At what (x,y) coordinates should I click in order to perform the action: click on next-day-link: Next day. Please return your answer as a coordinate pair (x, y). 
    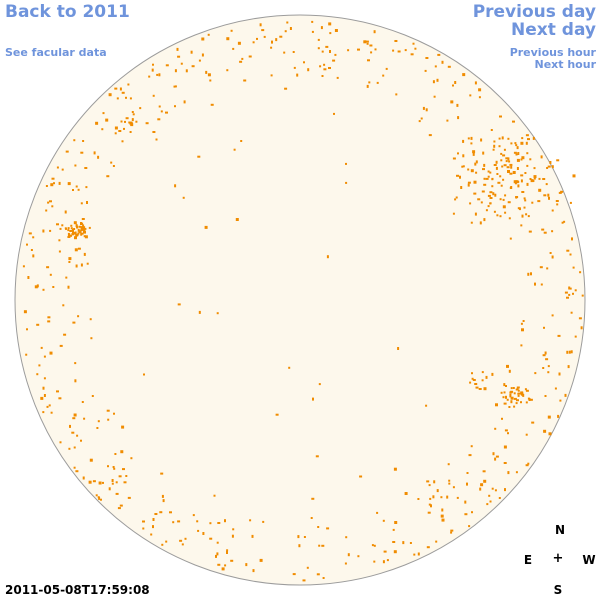
    Looking at the image, I should click on (553, 30).